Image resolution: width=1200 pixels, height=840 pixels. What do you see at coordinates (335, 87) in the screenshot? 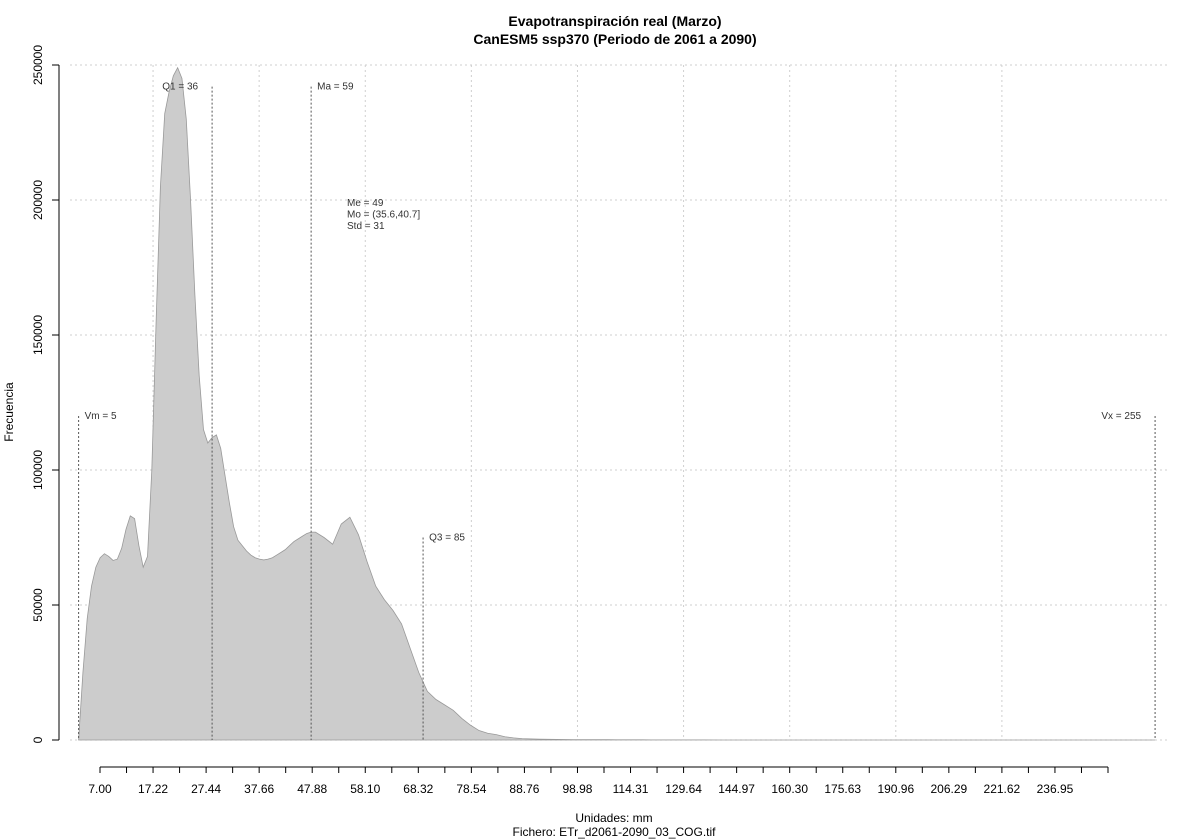
I see `marker-label: Ma = 59` at bounding box center [335, 87].